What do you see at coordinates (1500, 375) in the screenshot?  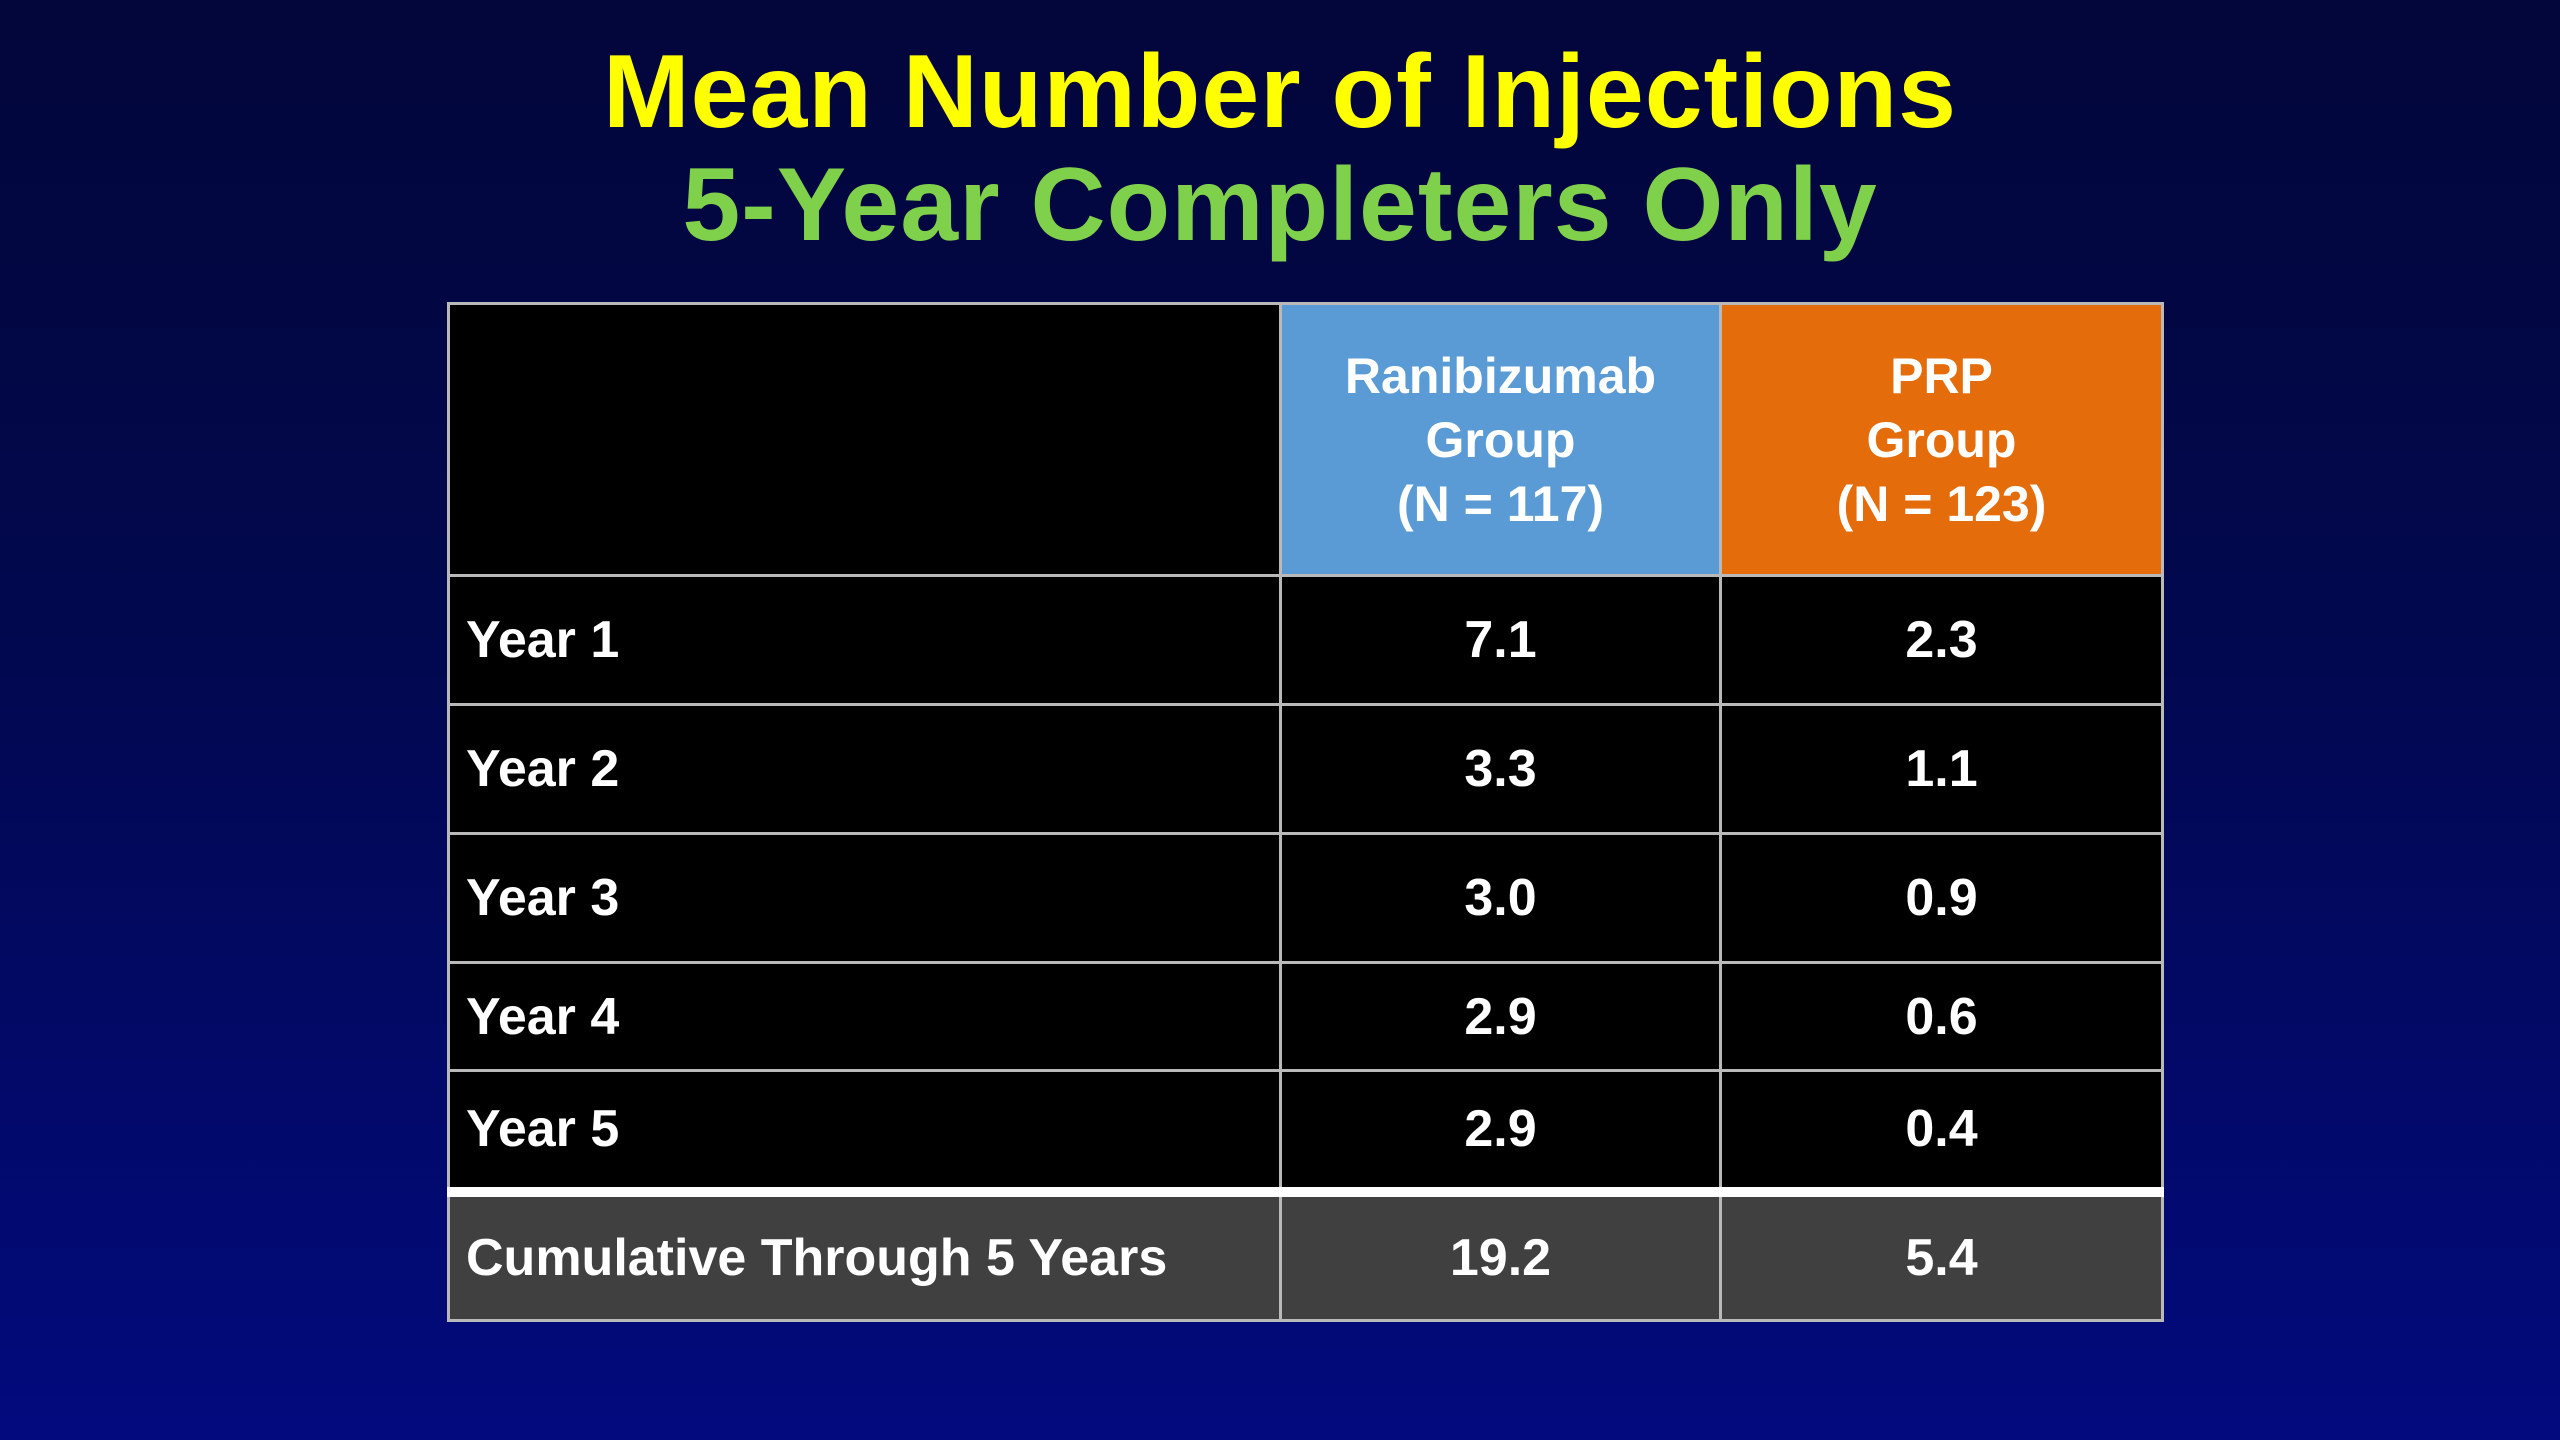 I see `header-ranibizumab-name: Ranibizumab` at bounding box center [1500, 375].